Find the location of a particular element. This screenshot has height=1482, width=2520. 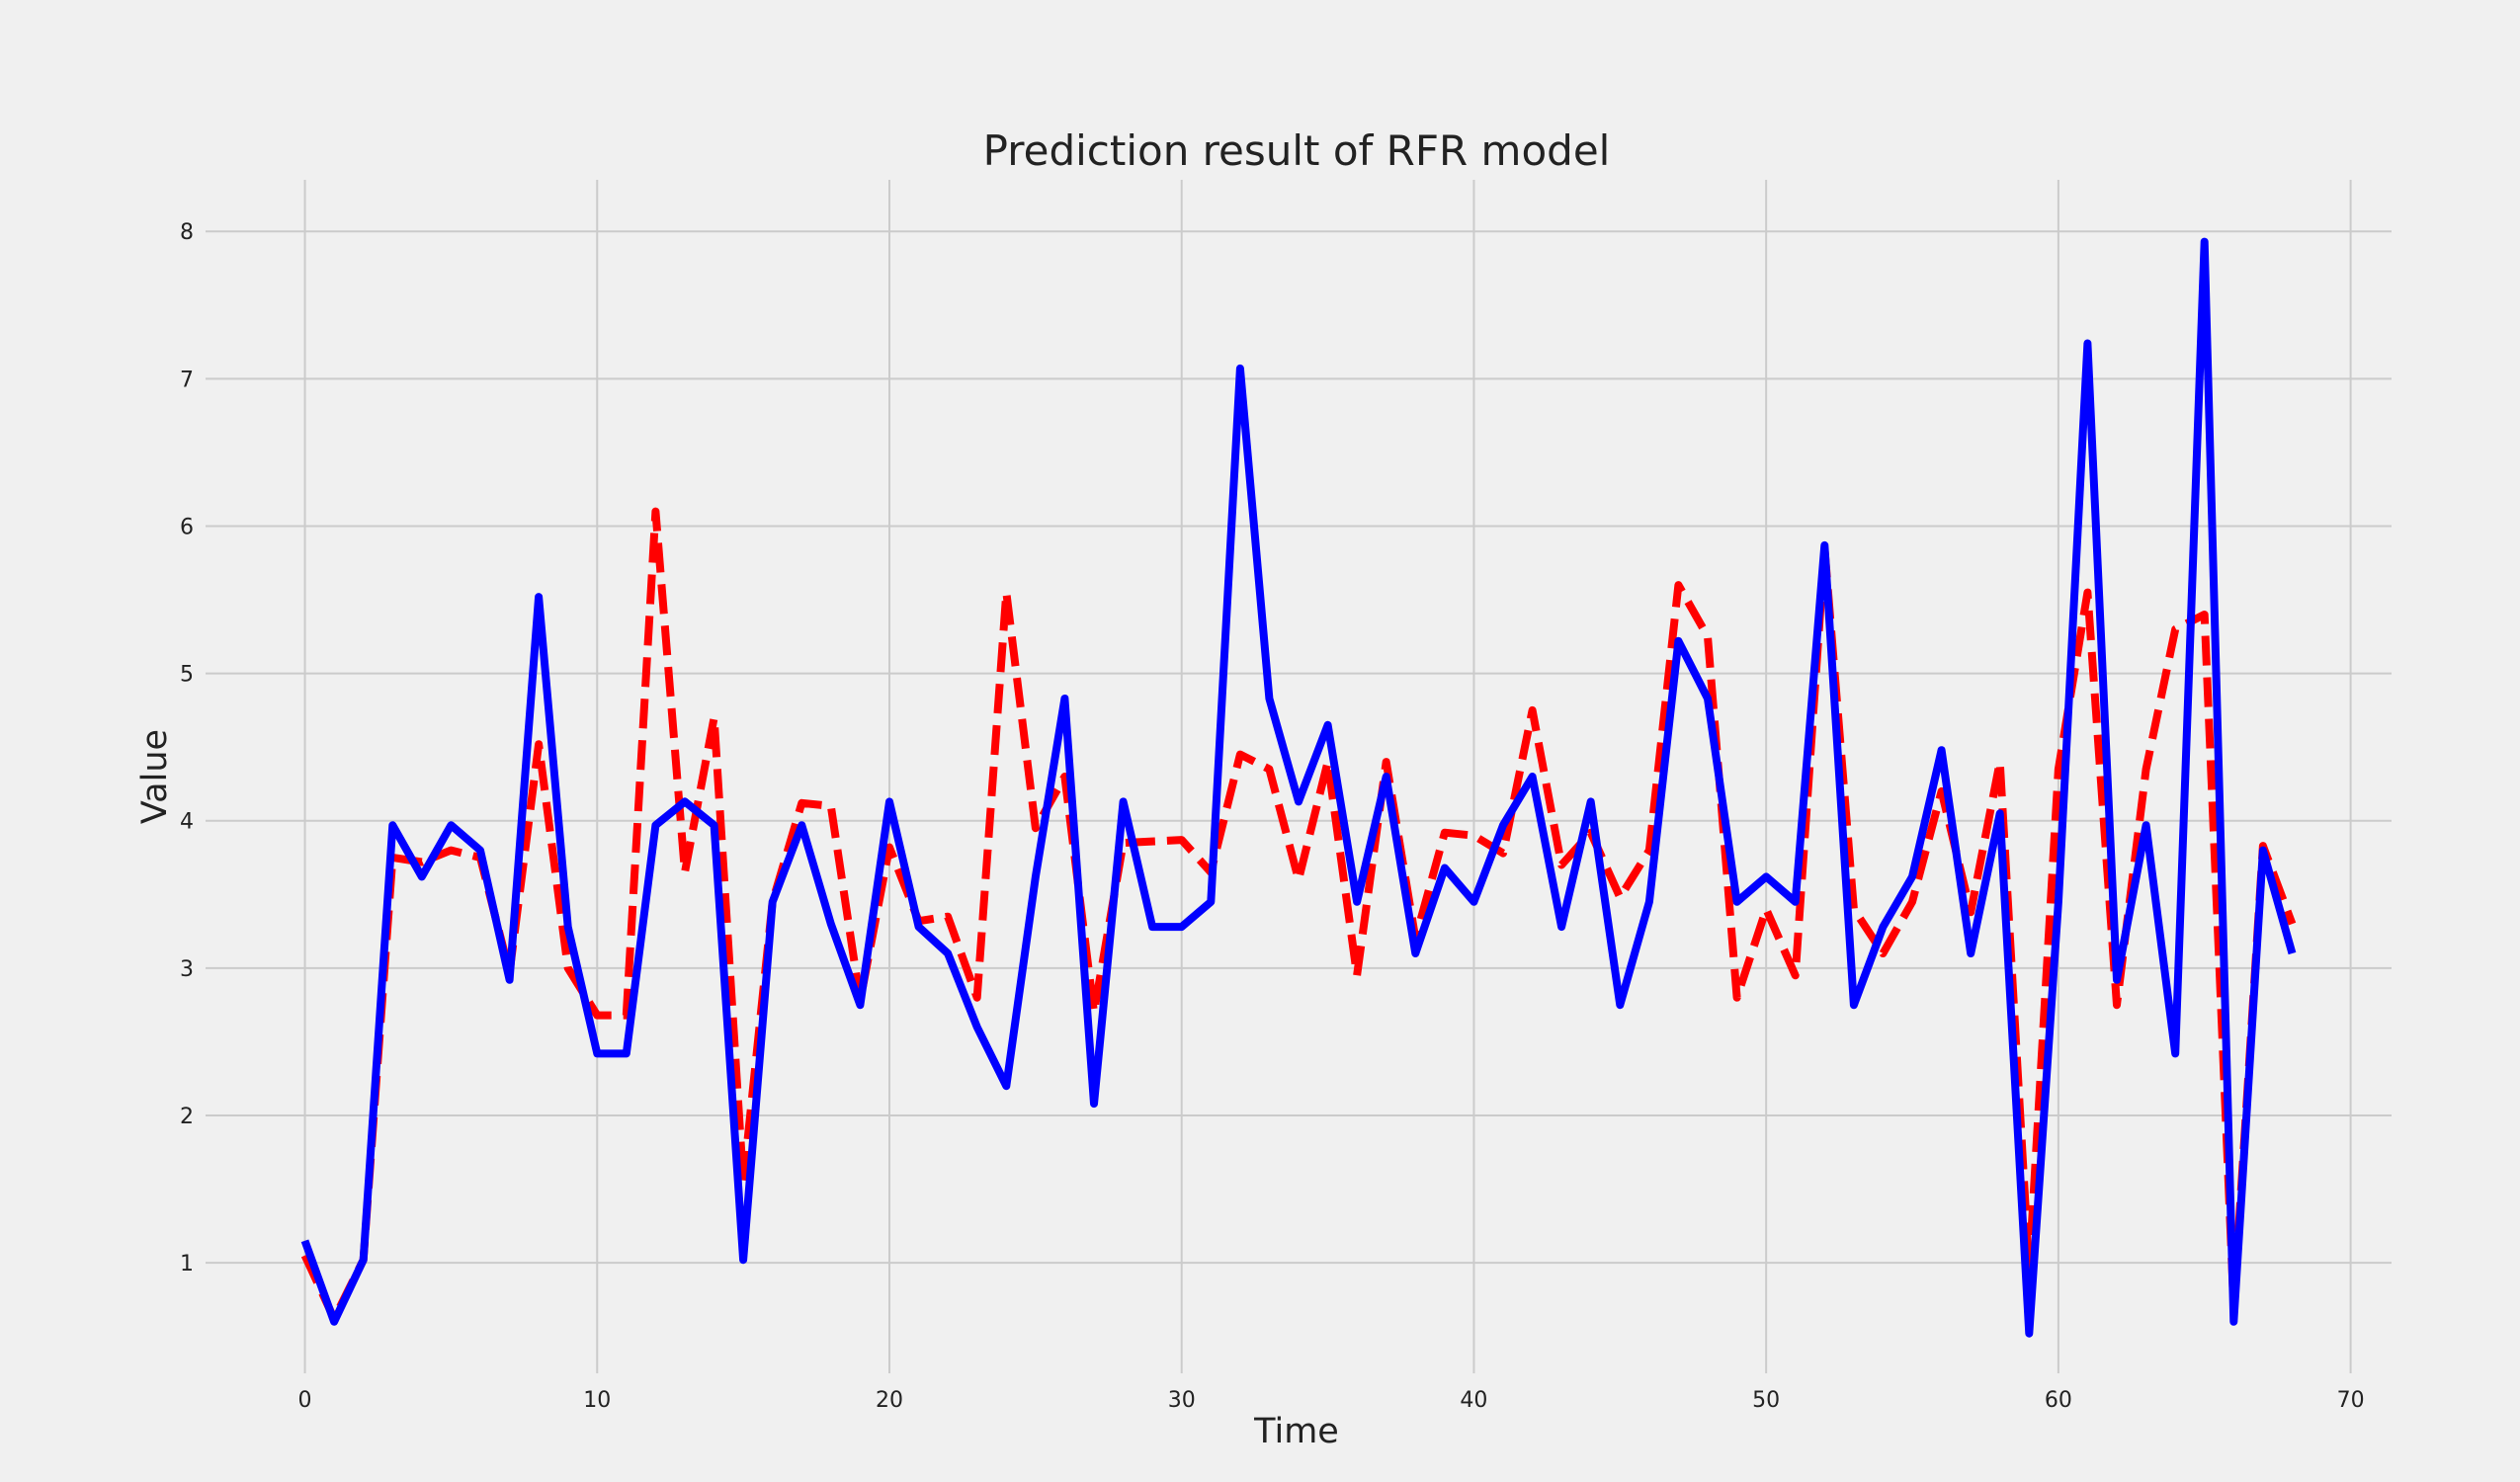

y-axis-label: Value is located at coordinates (155, 776).